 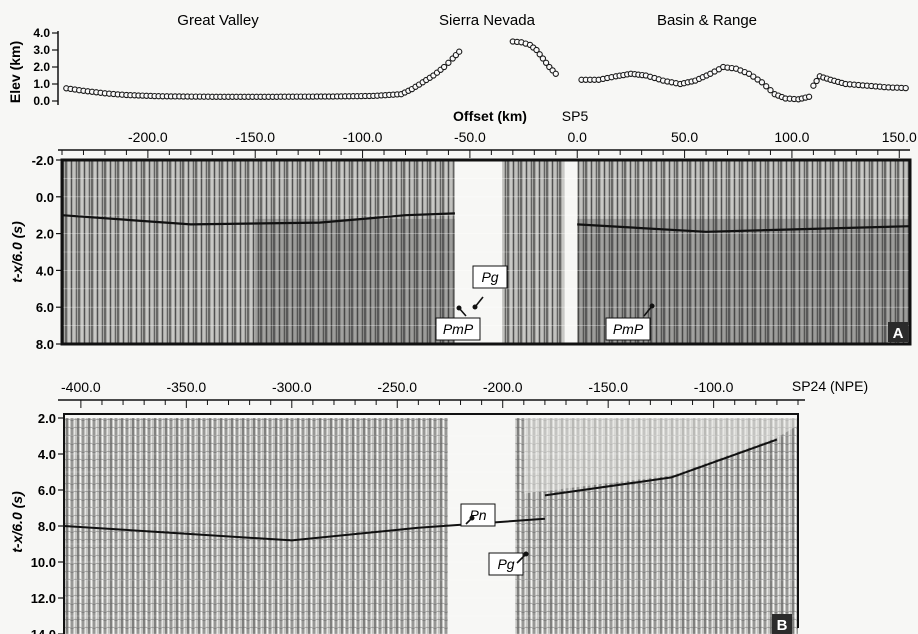 I want to click on elev-axis-label: Elev (km), so click(x=15, y=72).